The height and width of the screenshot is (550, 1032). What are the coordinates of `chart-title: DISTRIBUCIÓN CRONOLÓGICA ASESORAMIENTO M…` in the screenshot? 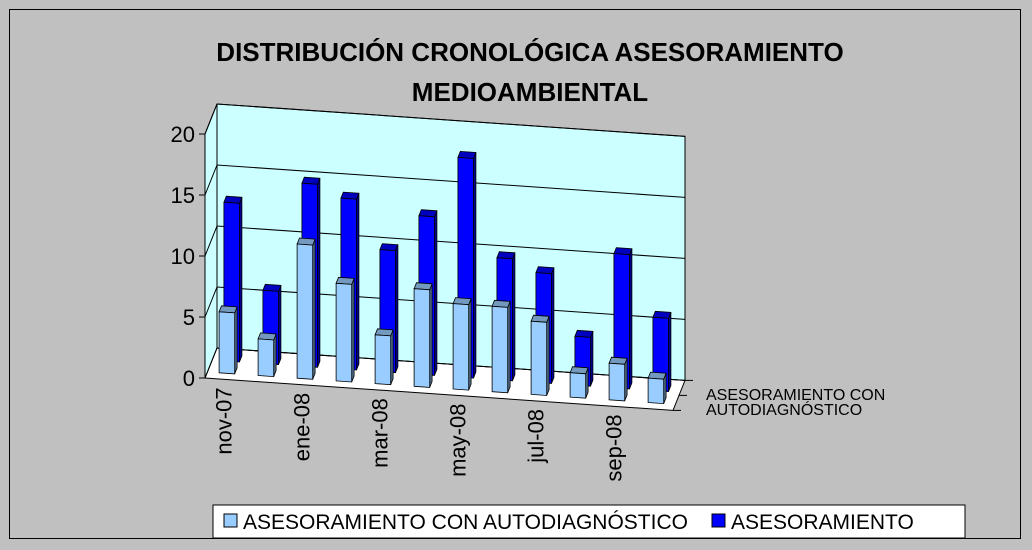 It's located at (530, 72).